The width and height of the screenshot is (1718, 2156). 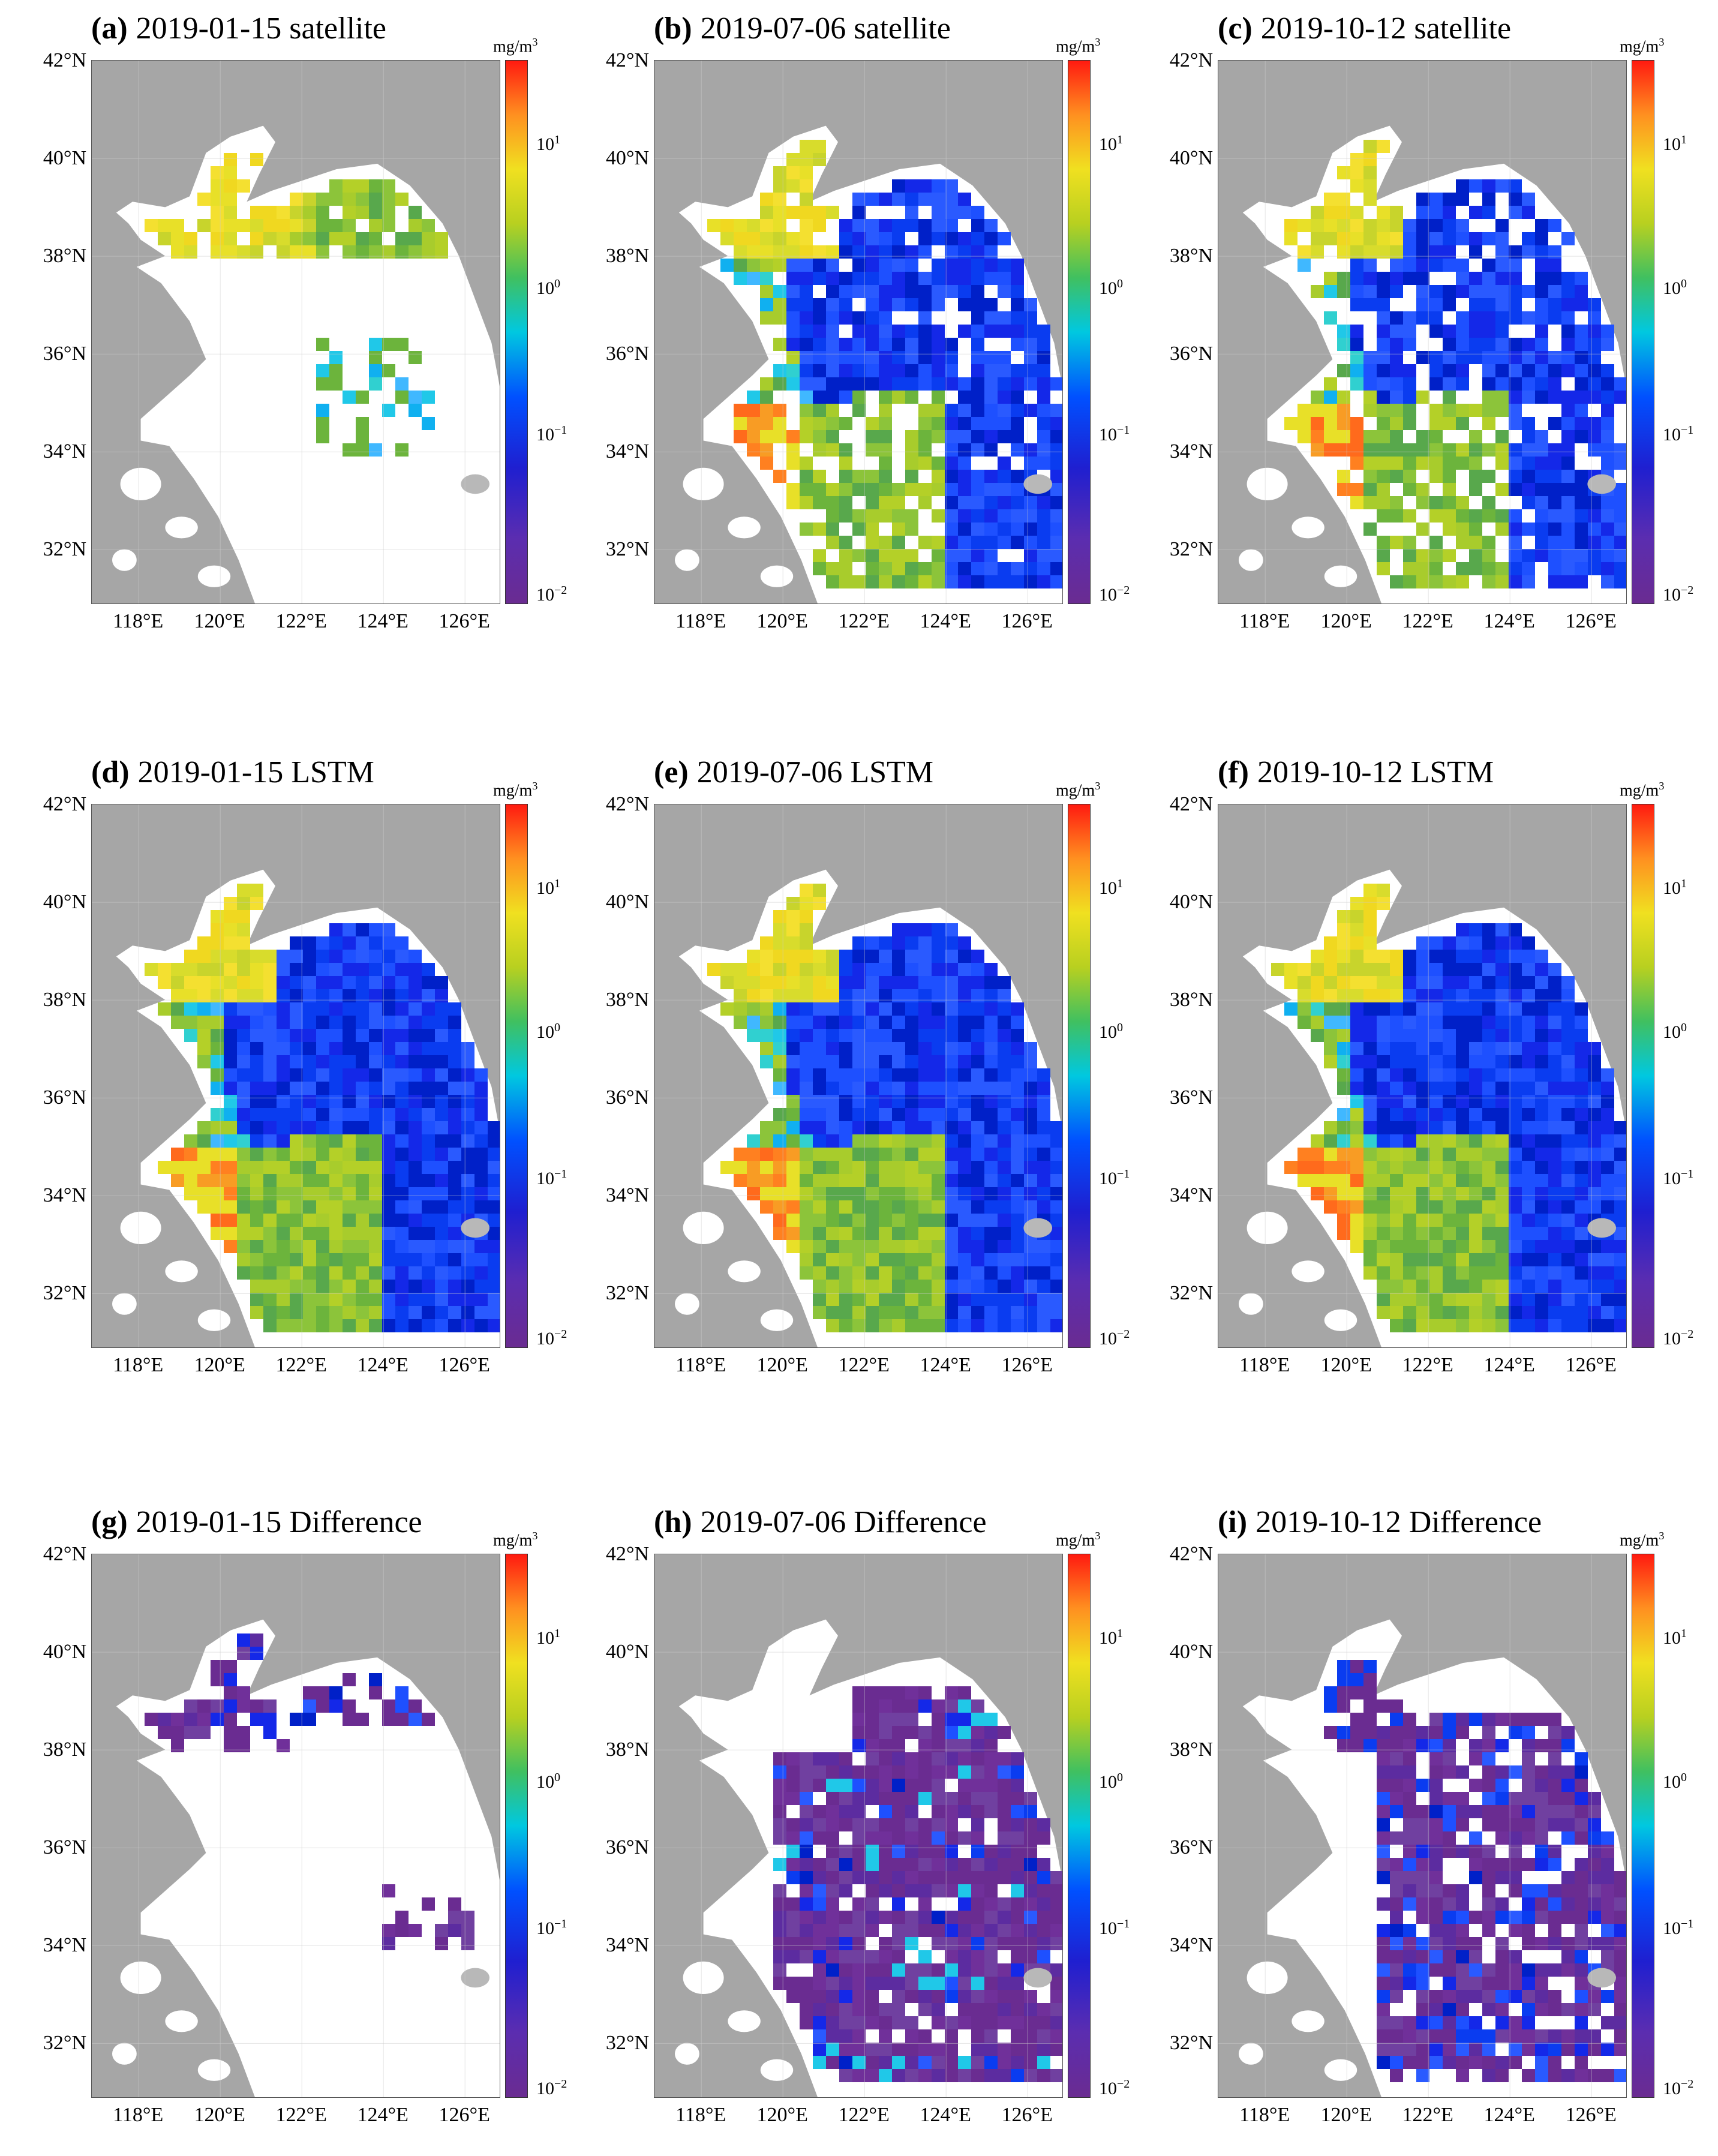 What do you see at coordinates (1123, 1924) in the screenshot?
I see `tick-exponent: −1` at bounding box center [1123, 1924].